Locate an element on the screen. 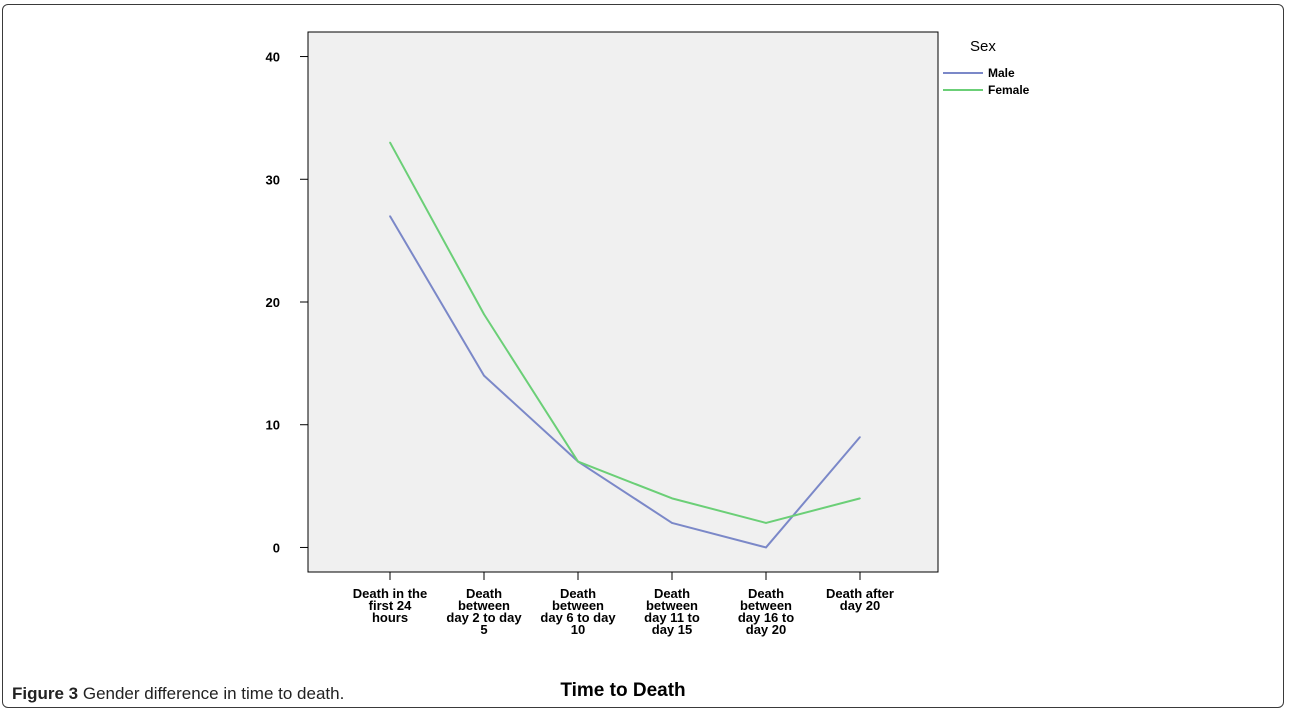 This screenshot has height=712, width=1290. legend-label-male: Male is located at coordinates (1001, 73).